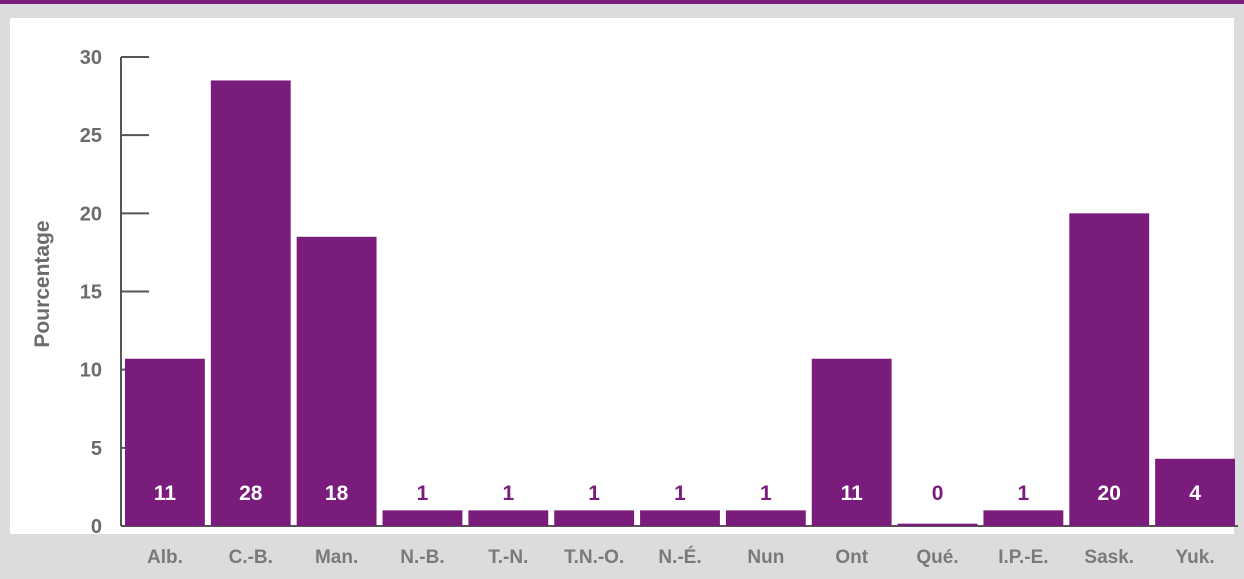 The width and height of the screenshot is (1244, 579). What do you see at coordinates (765, 557) in the screenshot?
I see `x-category-label: Nun` at bounding box center [765, 557].